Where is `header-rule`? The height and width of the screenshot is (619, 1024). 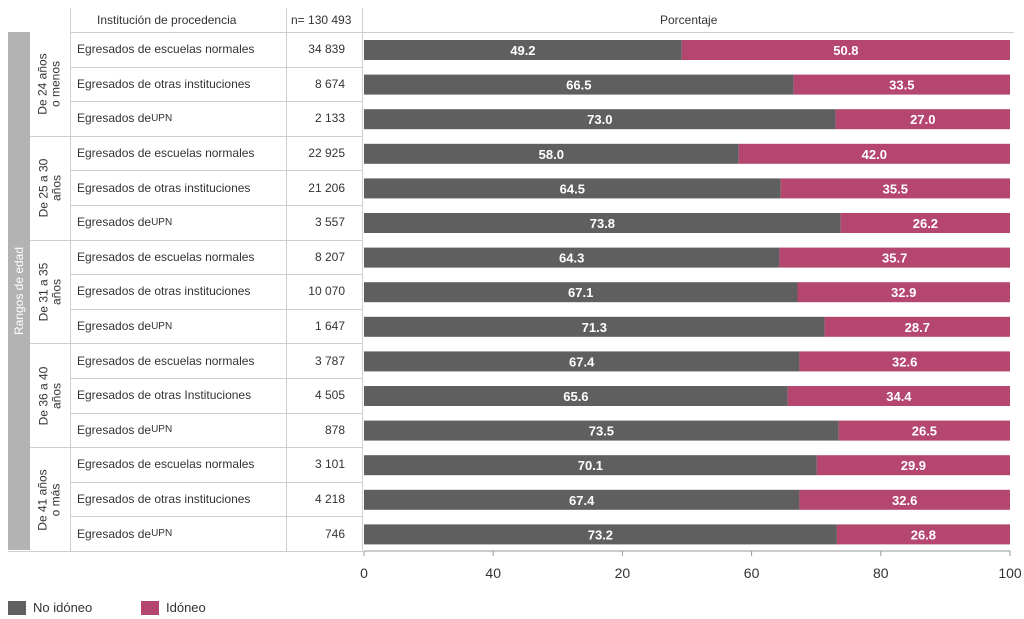
header-rule is located at coordinates (542, 32).